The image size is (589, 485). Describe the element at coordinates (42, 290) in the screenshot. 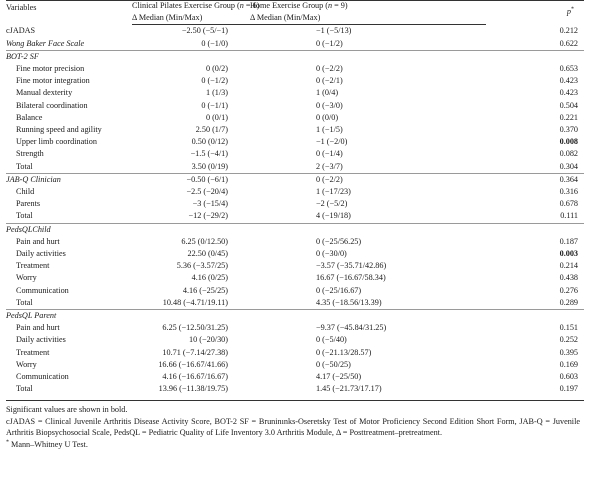

I see `row-label: Communication` at that location.